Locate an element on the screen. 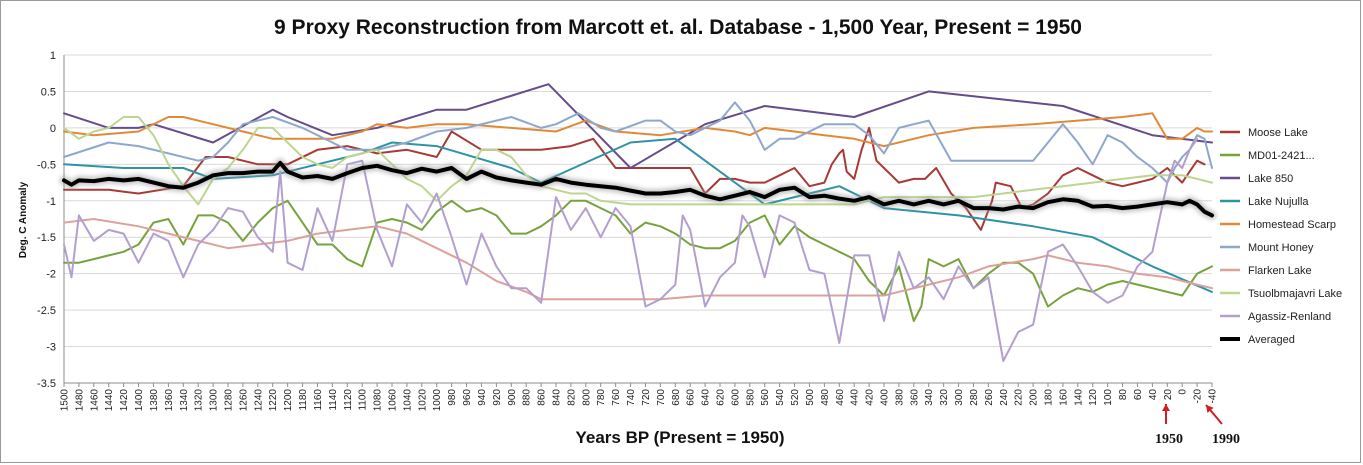 The width and height of the screenshot is (1363, 465). x-tick-label: 340 is located at coordinates (929, 397).